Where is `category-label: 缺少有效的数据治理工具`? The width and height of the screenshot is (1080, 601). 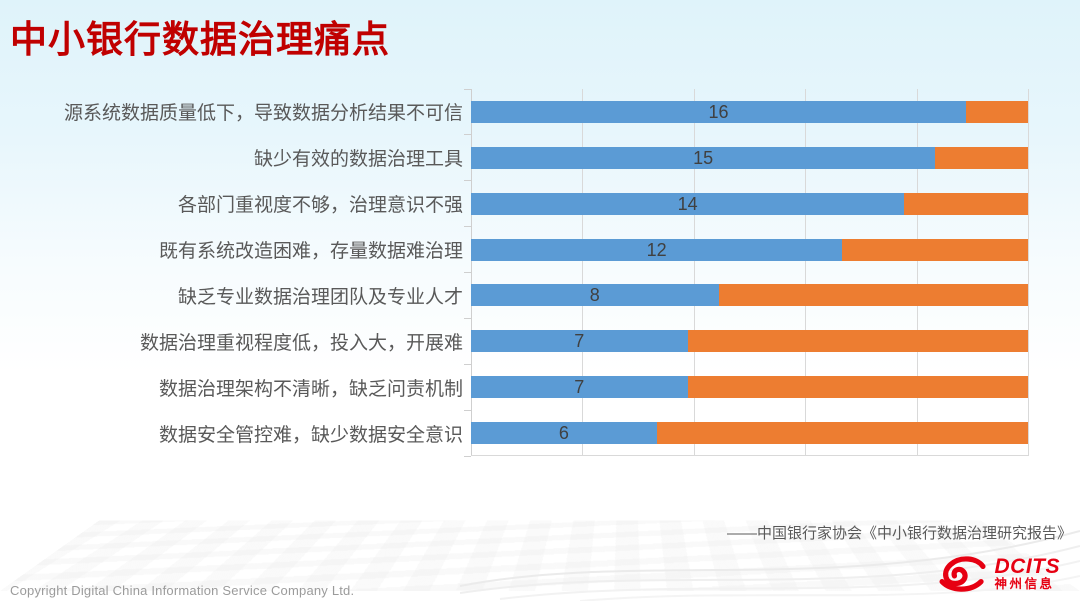
category-label: 缺少有效的数据治理工具 is located at coordinates (358, 160).